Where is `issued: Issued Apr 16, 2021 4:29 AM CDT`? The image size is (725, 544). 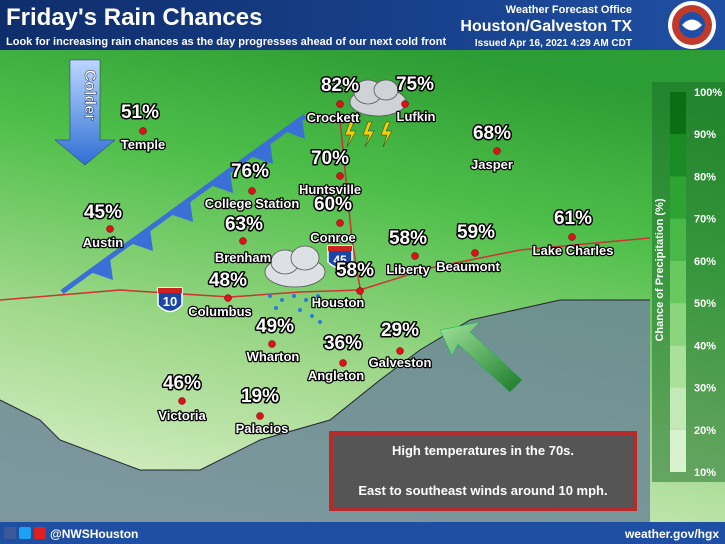 issued: Issued Apr 16, 2021 4:29 AM CDT is located at coordinates (553, 43).